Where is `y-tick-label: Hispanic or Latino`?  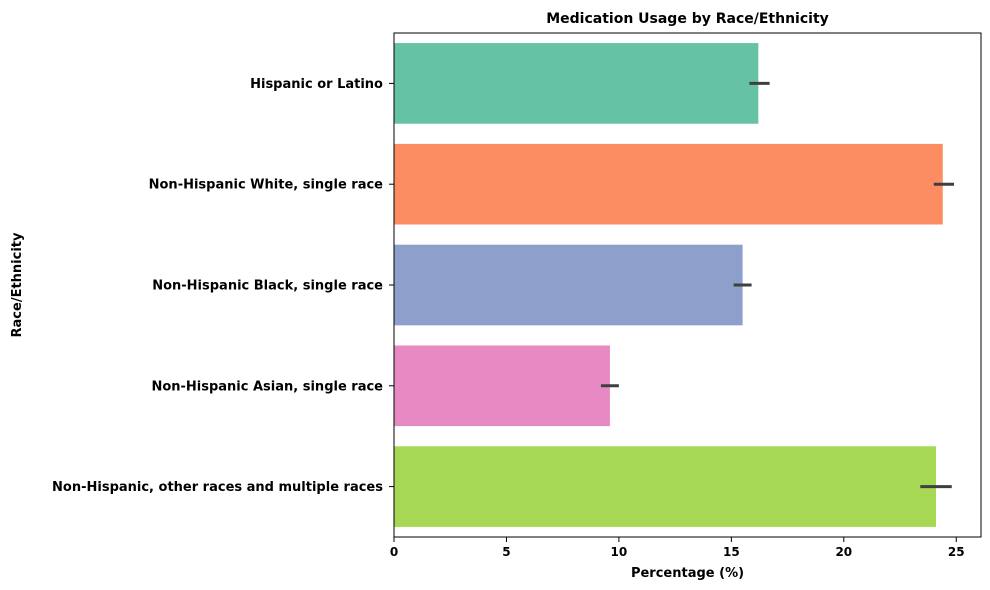
y-tick-label: Hispanic or Latino is located at coordinates (316, 84).